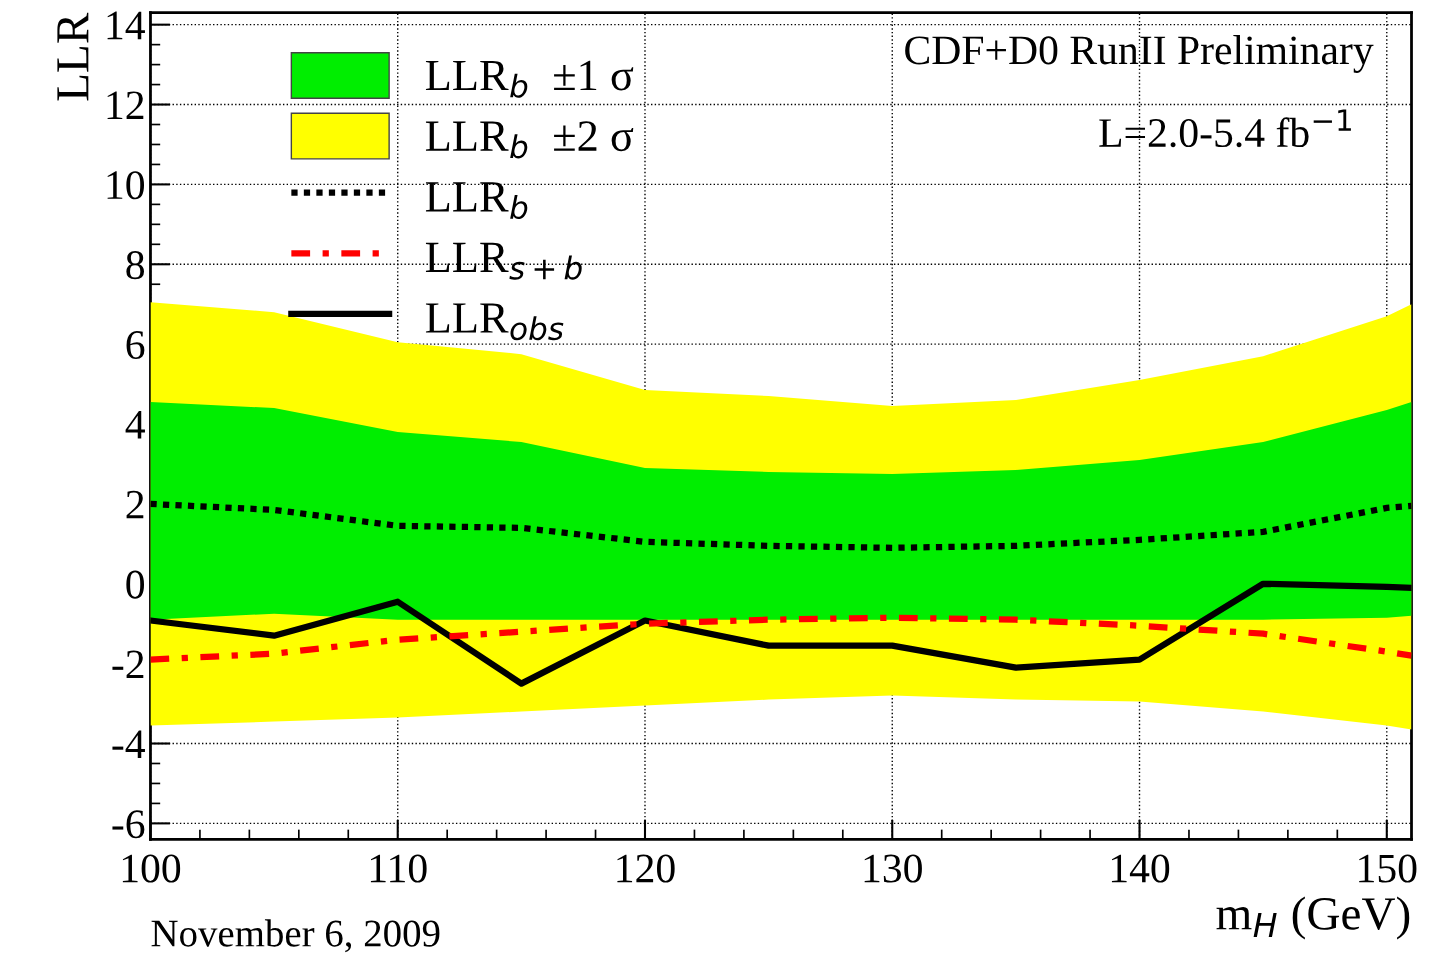 Image resolution: width=1433 pixels, height=976 pixels. I want to click on y-tick-label: 10, so click(126, 185).